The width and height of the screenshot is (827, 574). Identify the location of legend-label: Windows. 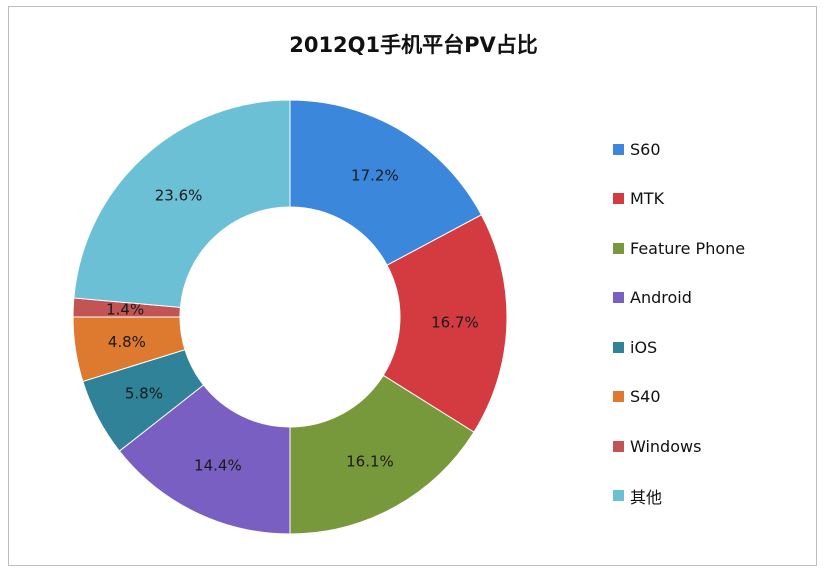
(666, 446).